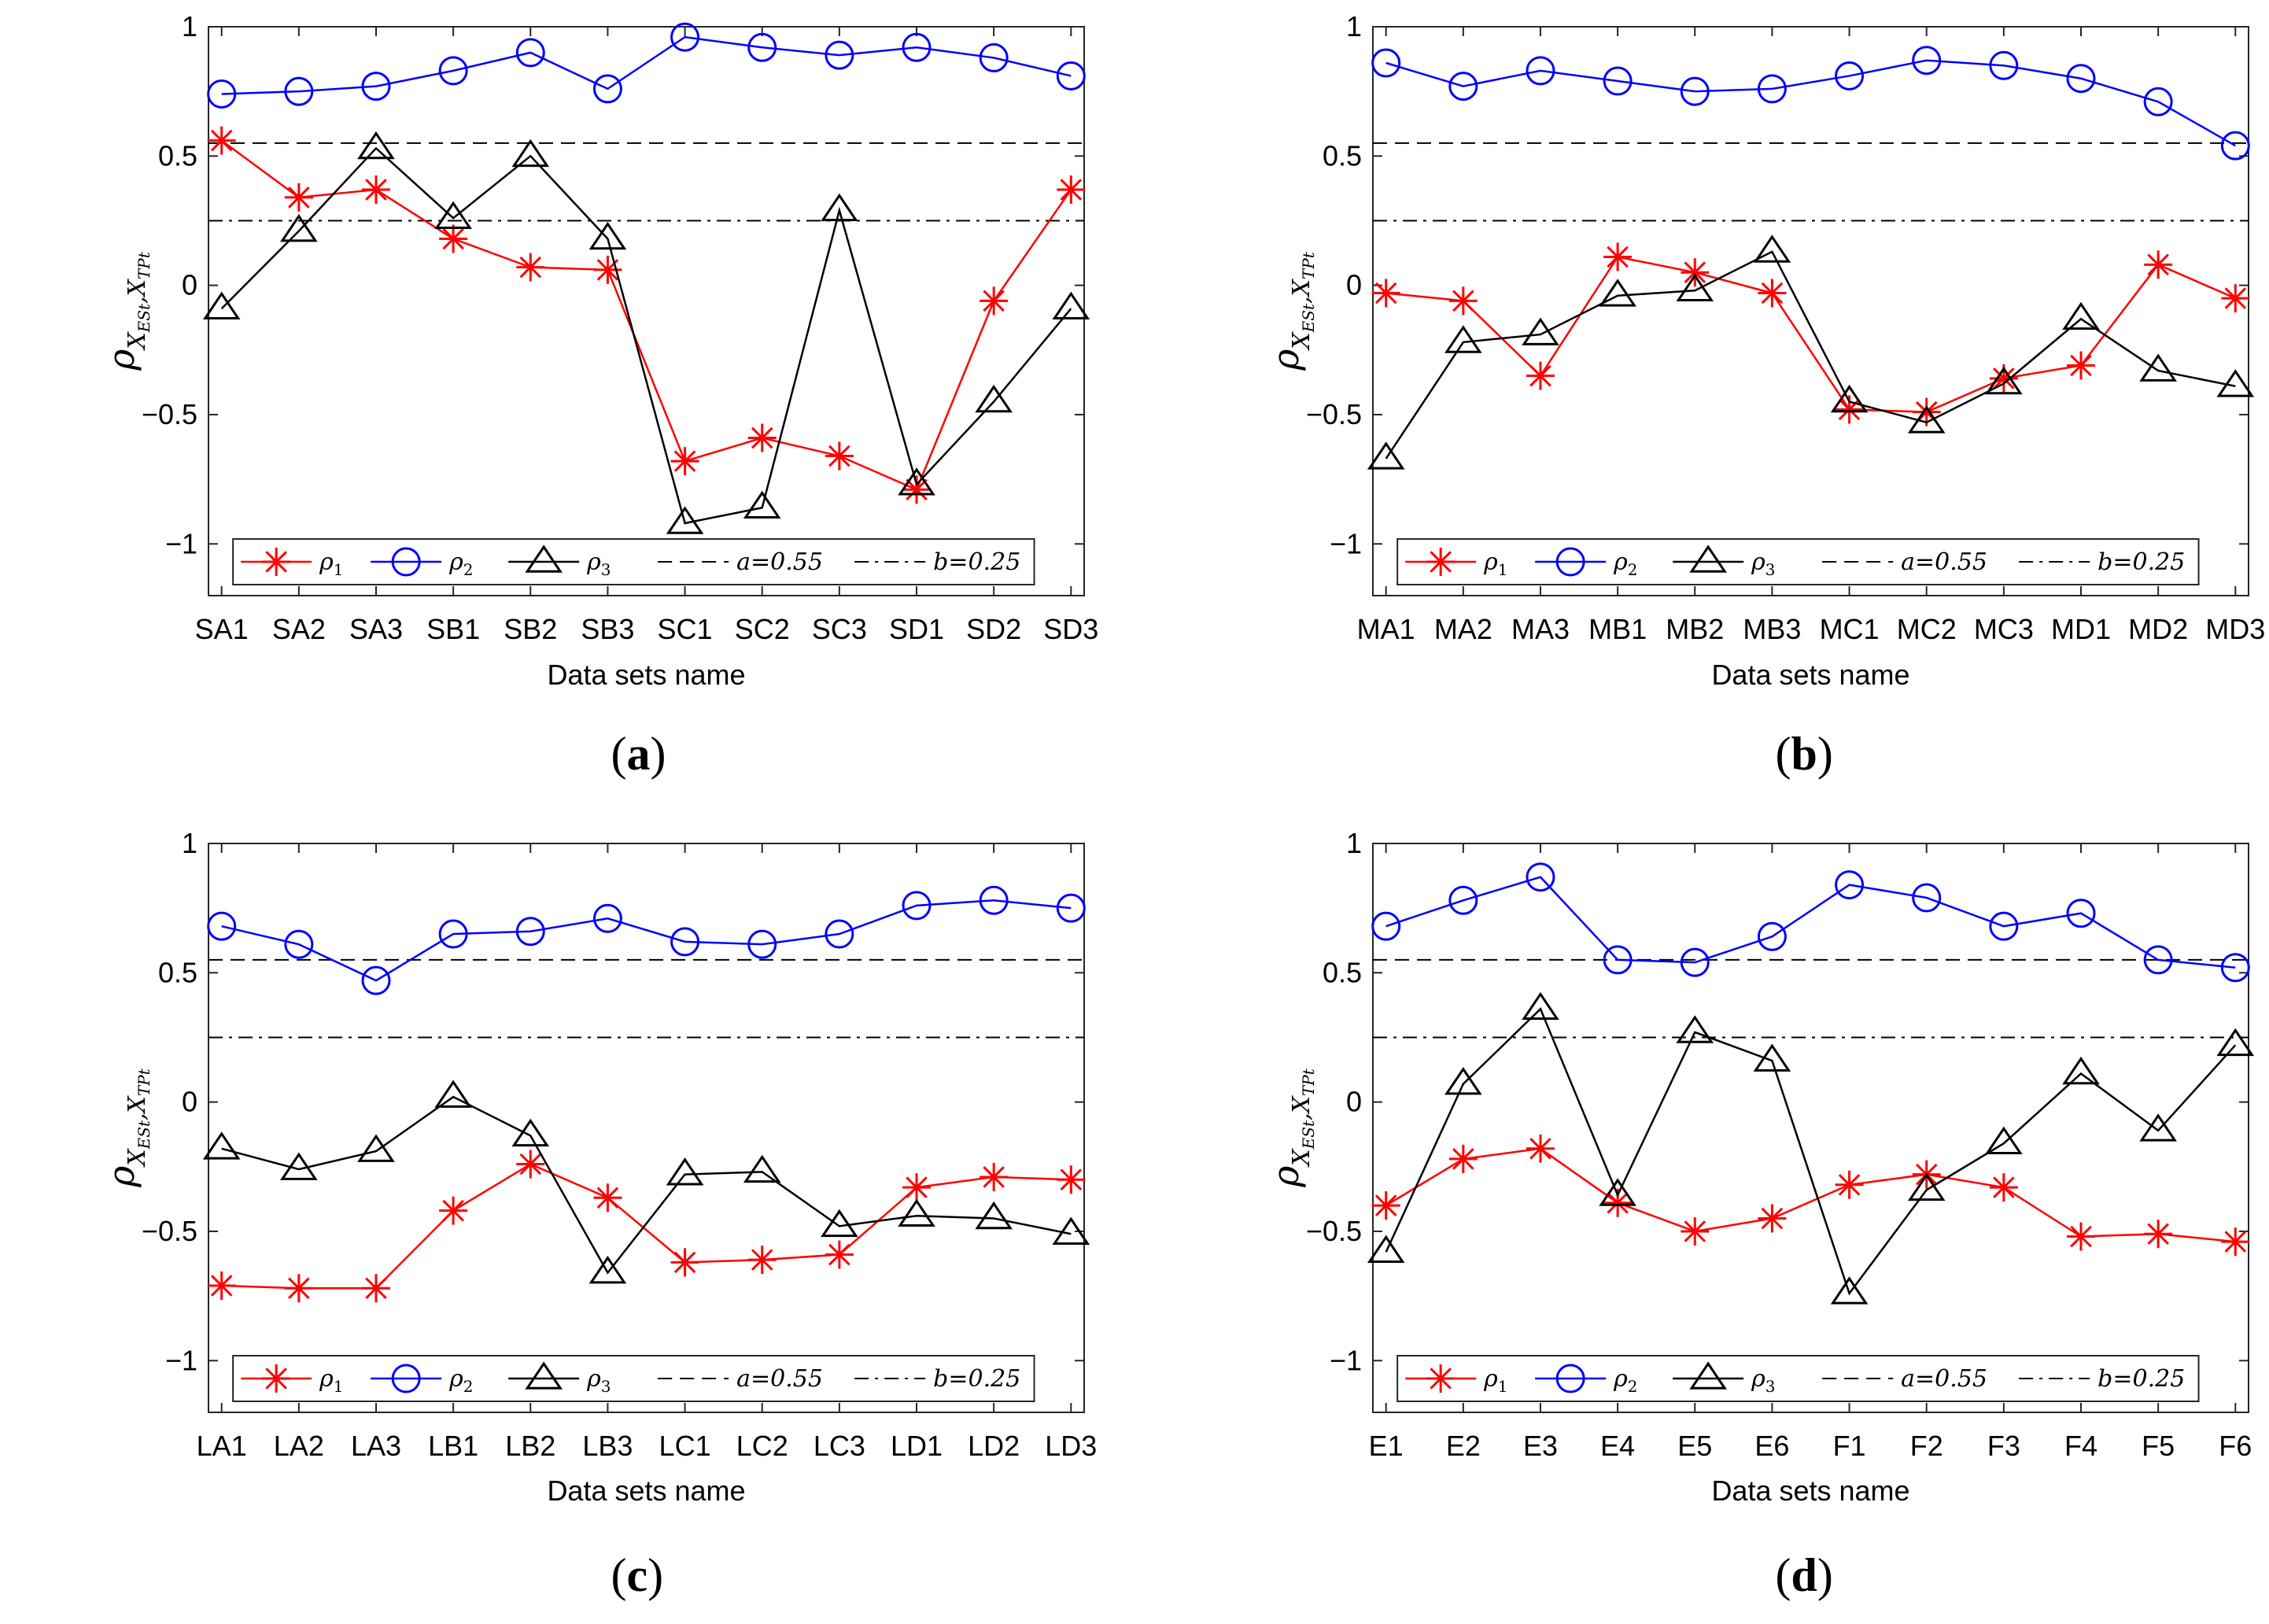  Describe the element at coordinates (1798, 561) in the screenshot. I see `legend-box` at that location.